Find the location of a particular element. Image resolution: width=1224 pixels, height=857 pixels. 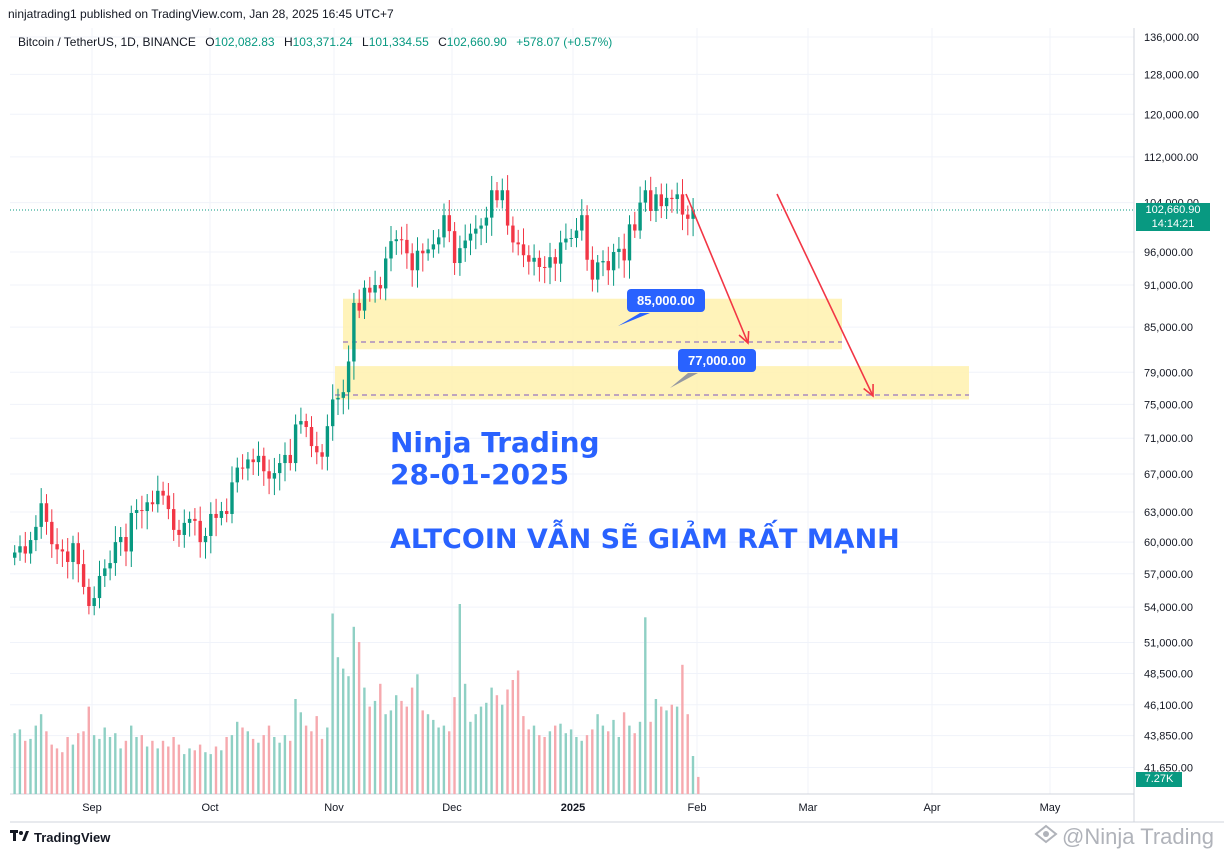

annotation-author: Ninja Trading is located at coordinates (495, 442).